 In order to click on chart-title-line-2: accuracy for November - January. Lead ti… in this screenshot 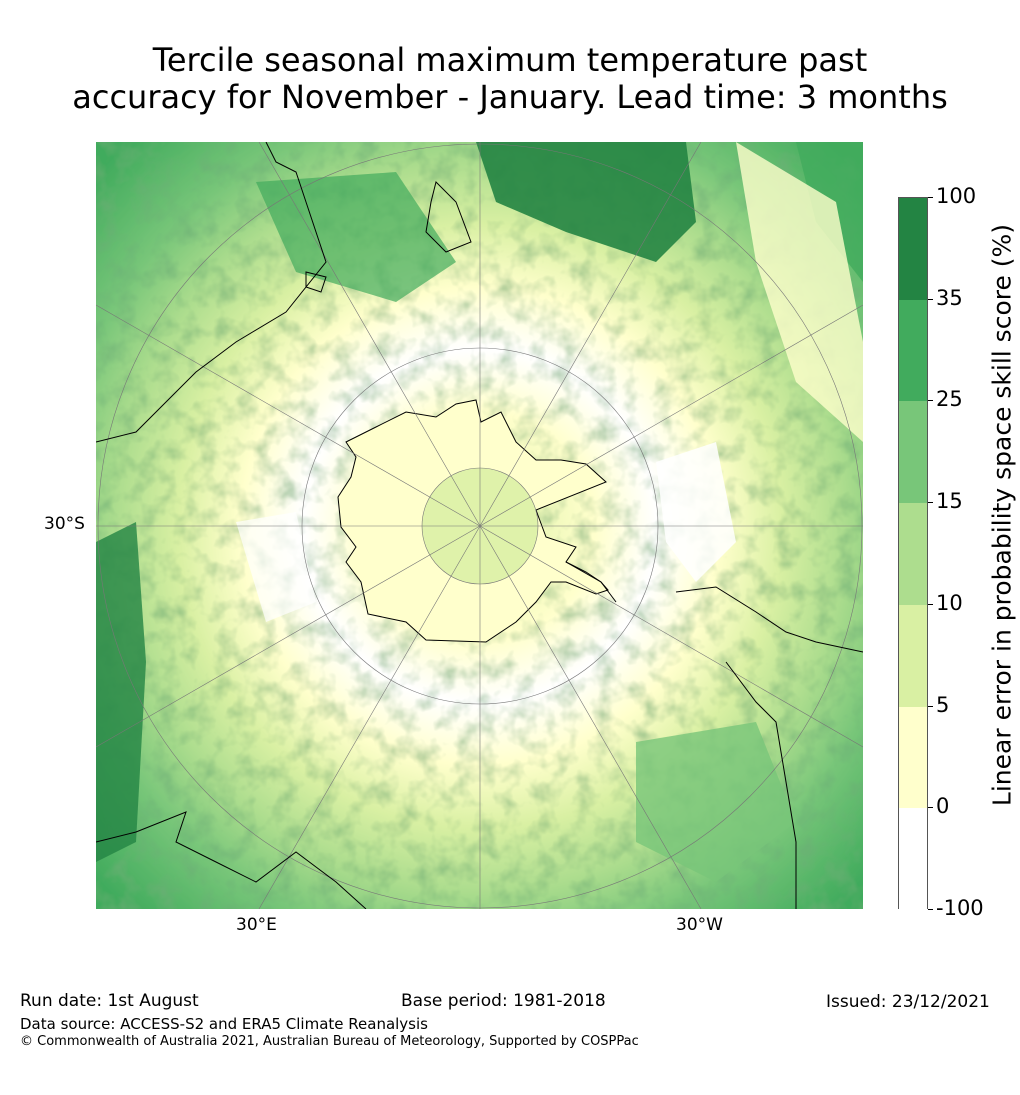, I will do `click(510, 97)`.